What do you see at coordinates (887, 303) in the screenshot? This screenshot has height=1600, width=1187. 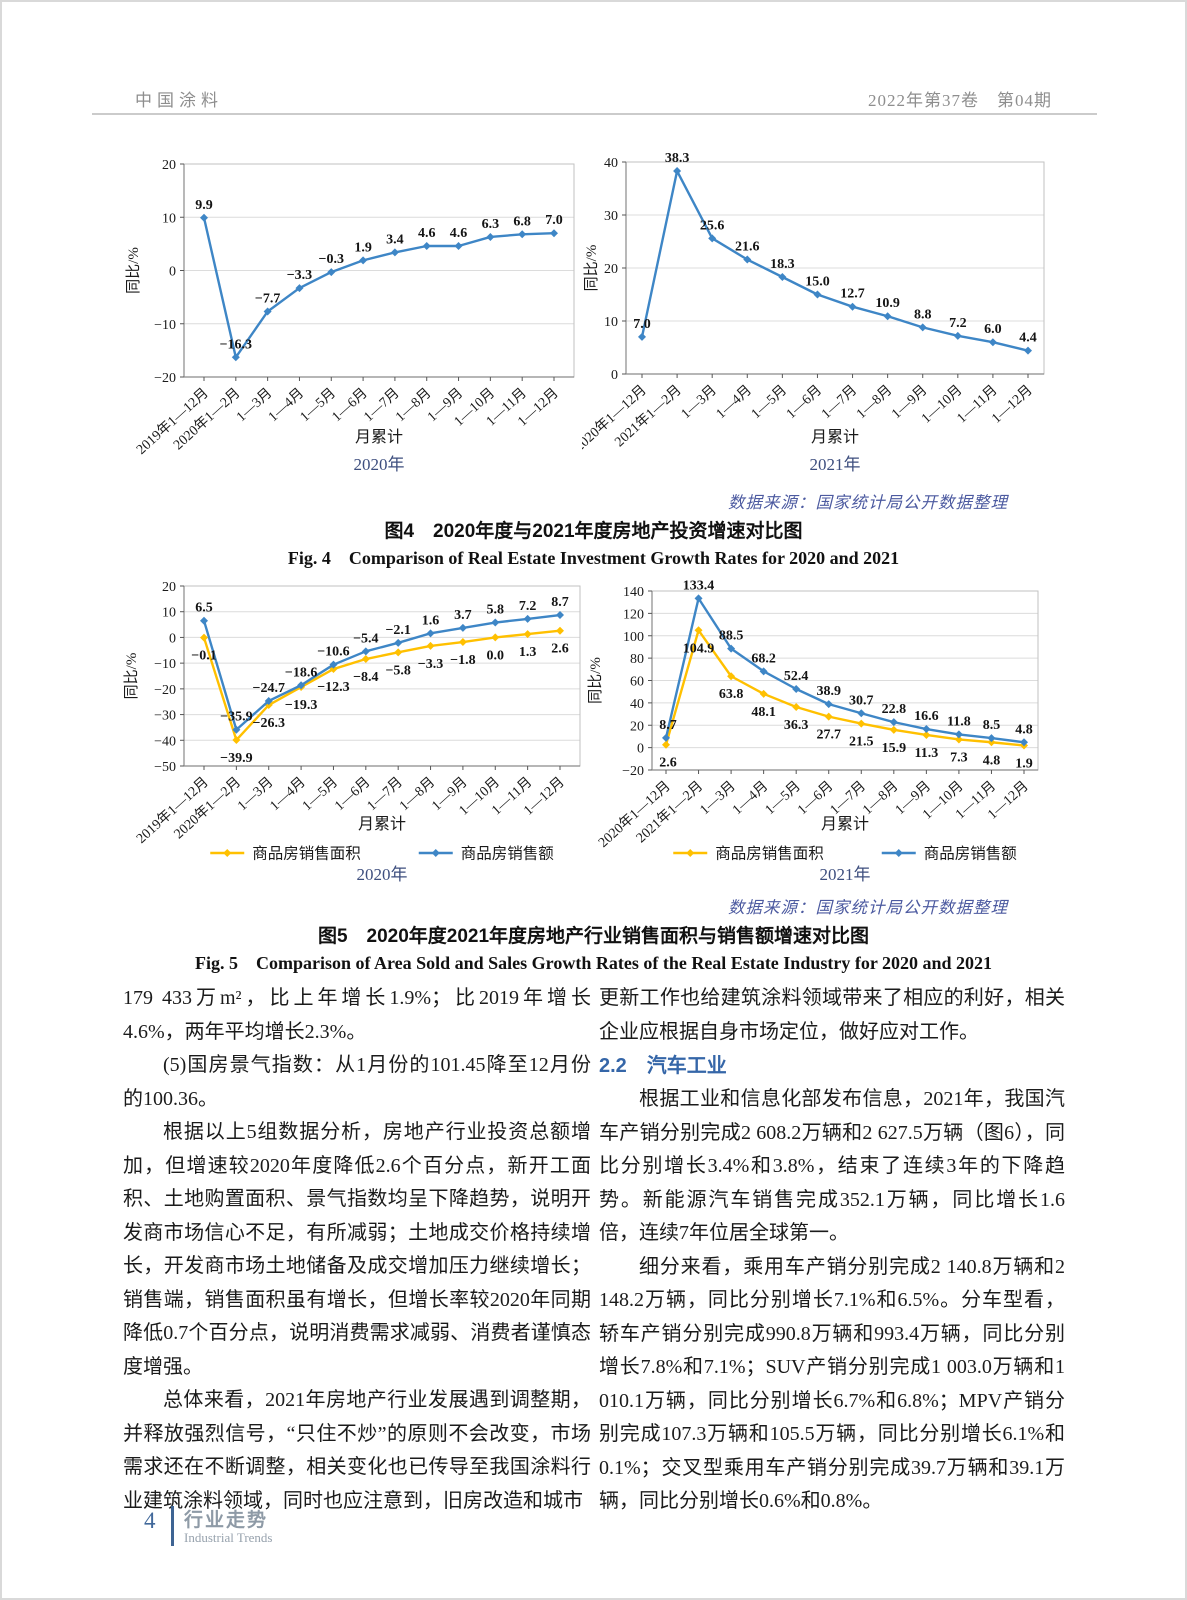 I see `svg-text: 10.9` at bounding box center [887, 303].